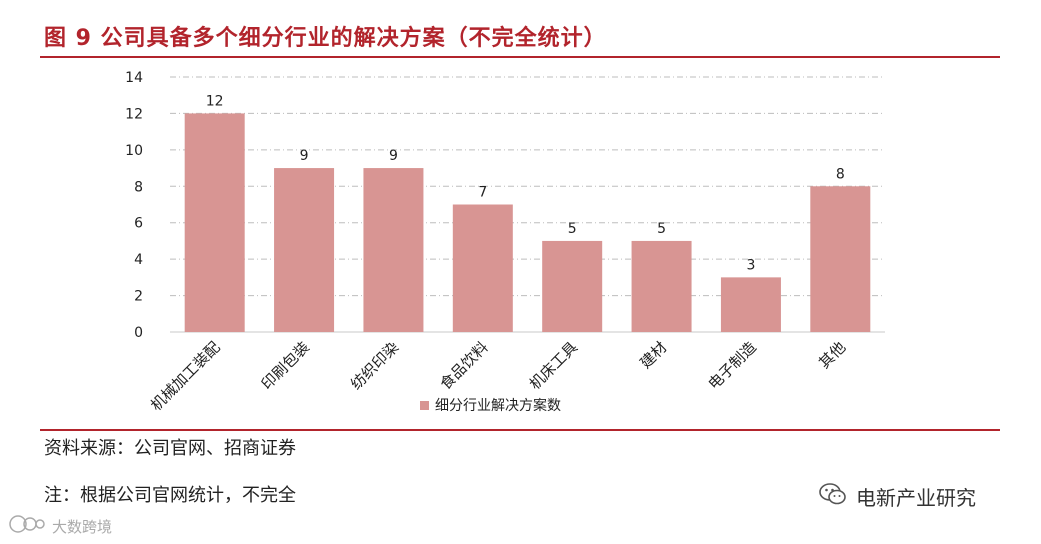 The height and width of the screenshot is (544, 1041). I want to click on y-tick-label: 8, so click(138, 187).